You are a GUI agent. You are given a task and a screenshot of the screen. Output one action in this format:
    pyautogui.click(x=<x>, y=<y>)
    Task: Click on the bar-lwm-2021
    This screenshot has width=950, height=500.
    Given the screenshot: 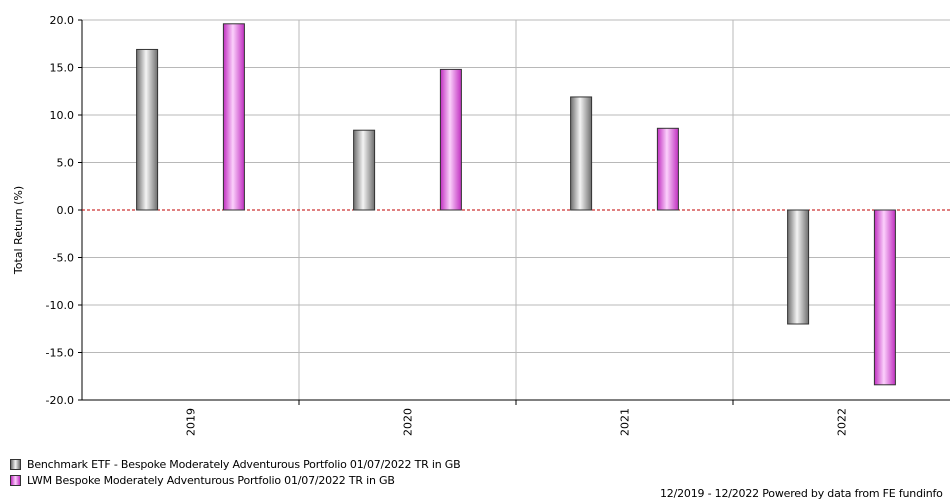 What is the action you would take?
    pyautogui.click(x=667, y=169)
    